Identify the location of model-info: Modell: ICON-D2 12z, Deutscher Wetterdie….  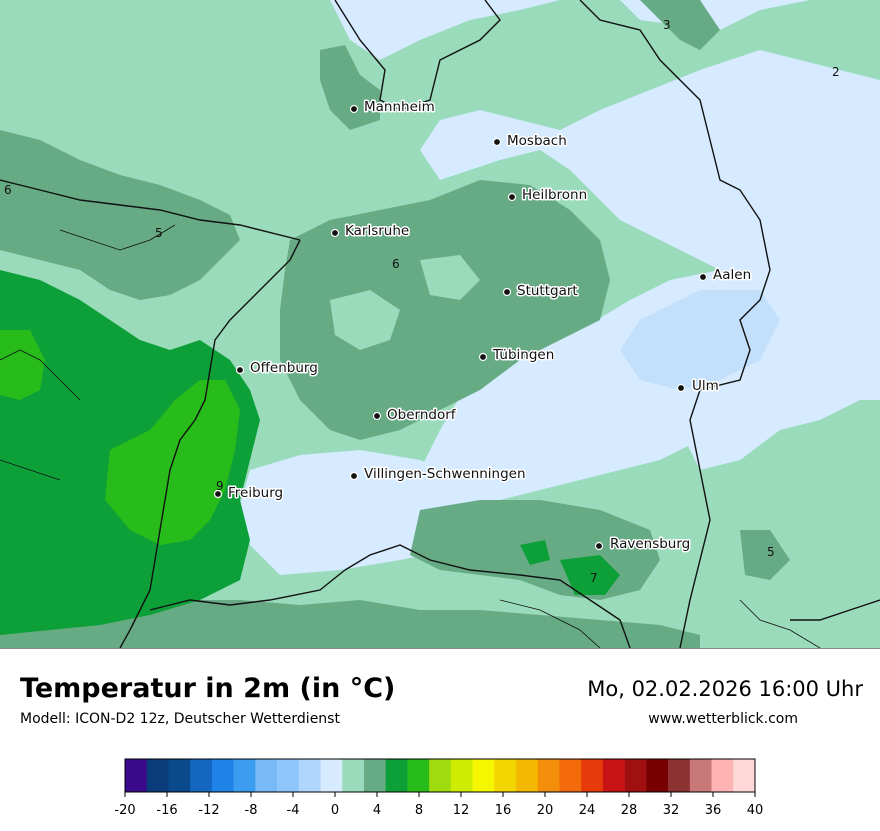
(180, 719).